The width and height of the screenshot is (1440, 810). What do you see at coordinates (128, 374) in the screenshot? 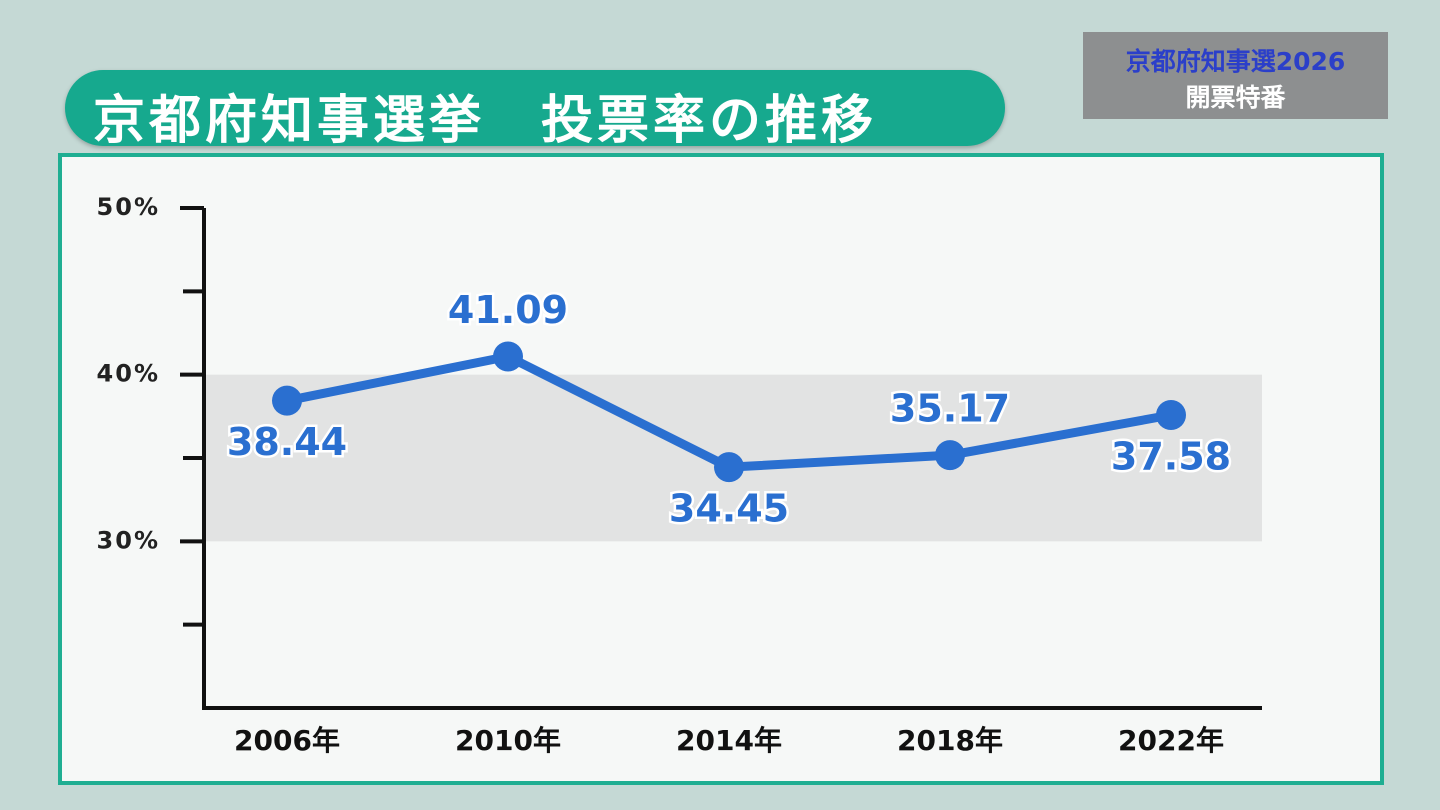
I see `y-tick-label: 40%` at bounding box center [128, 374].